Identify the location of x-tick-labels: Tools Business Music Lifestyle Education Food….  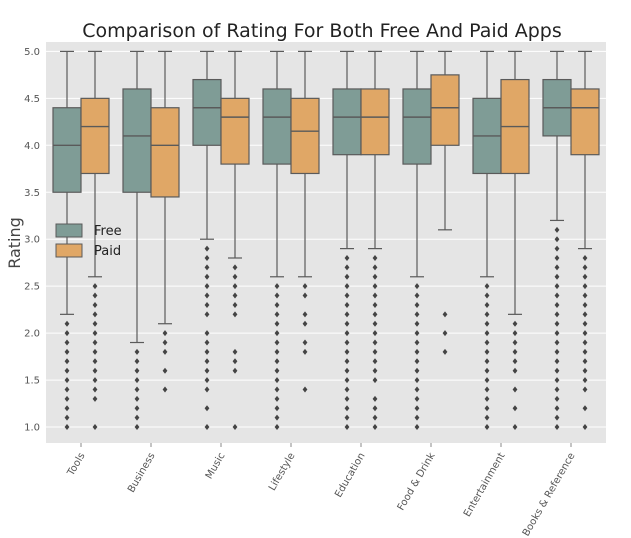
(321, 494).